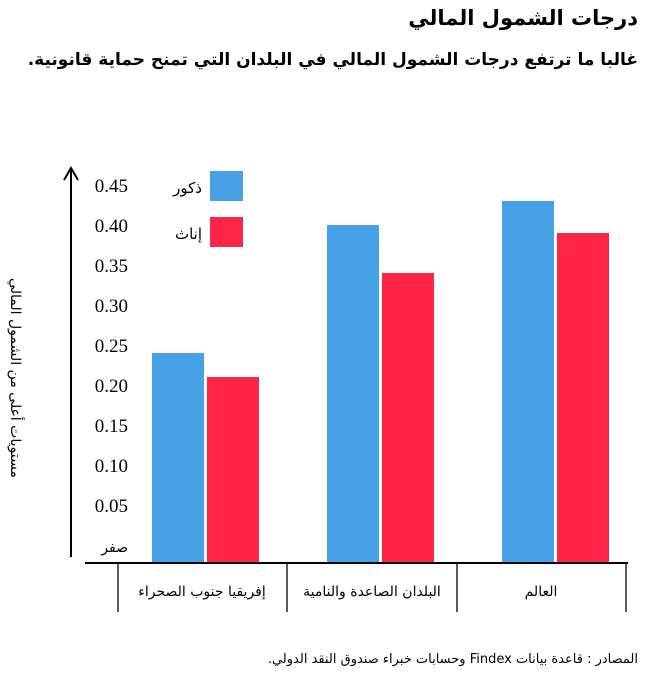  I want to click on y-tick-label: 0.20, so click(111, 386).